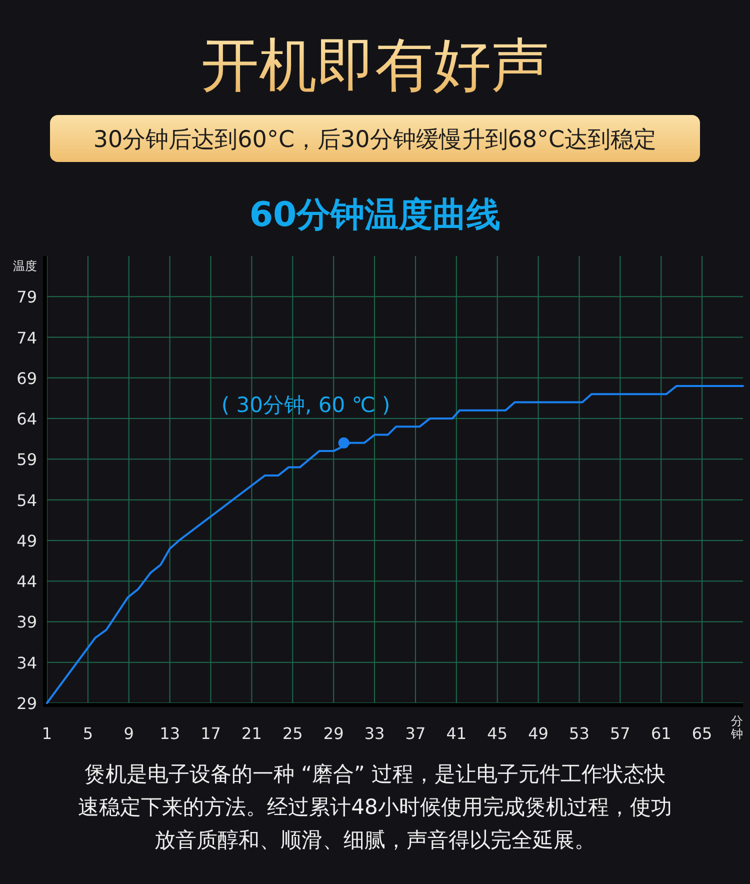 The image size is (750, 884). What do you see at coordinates (333, 733) in the screenshot?
I see `x-tick-label: 29` at bounding box center [333, 733].